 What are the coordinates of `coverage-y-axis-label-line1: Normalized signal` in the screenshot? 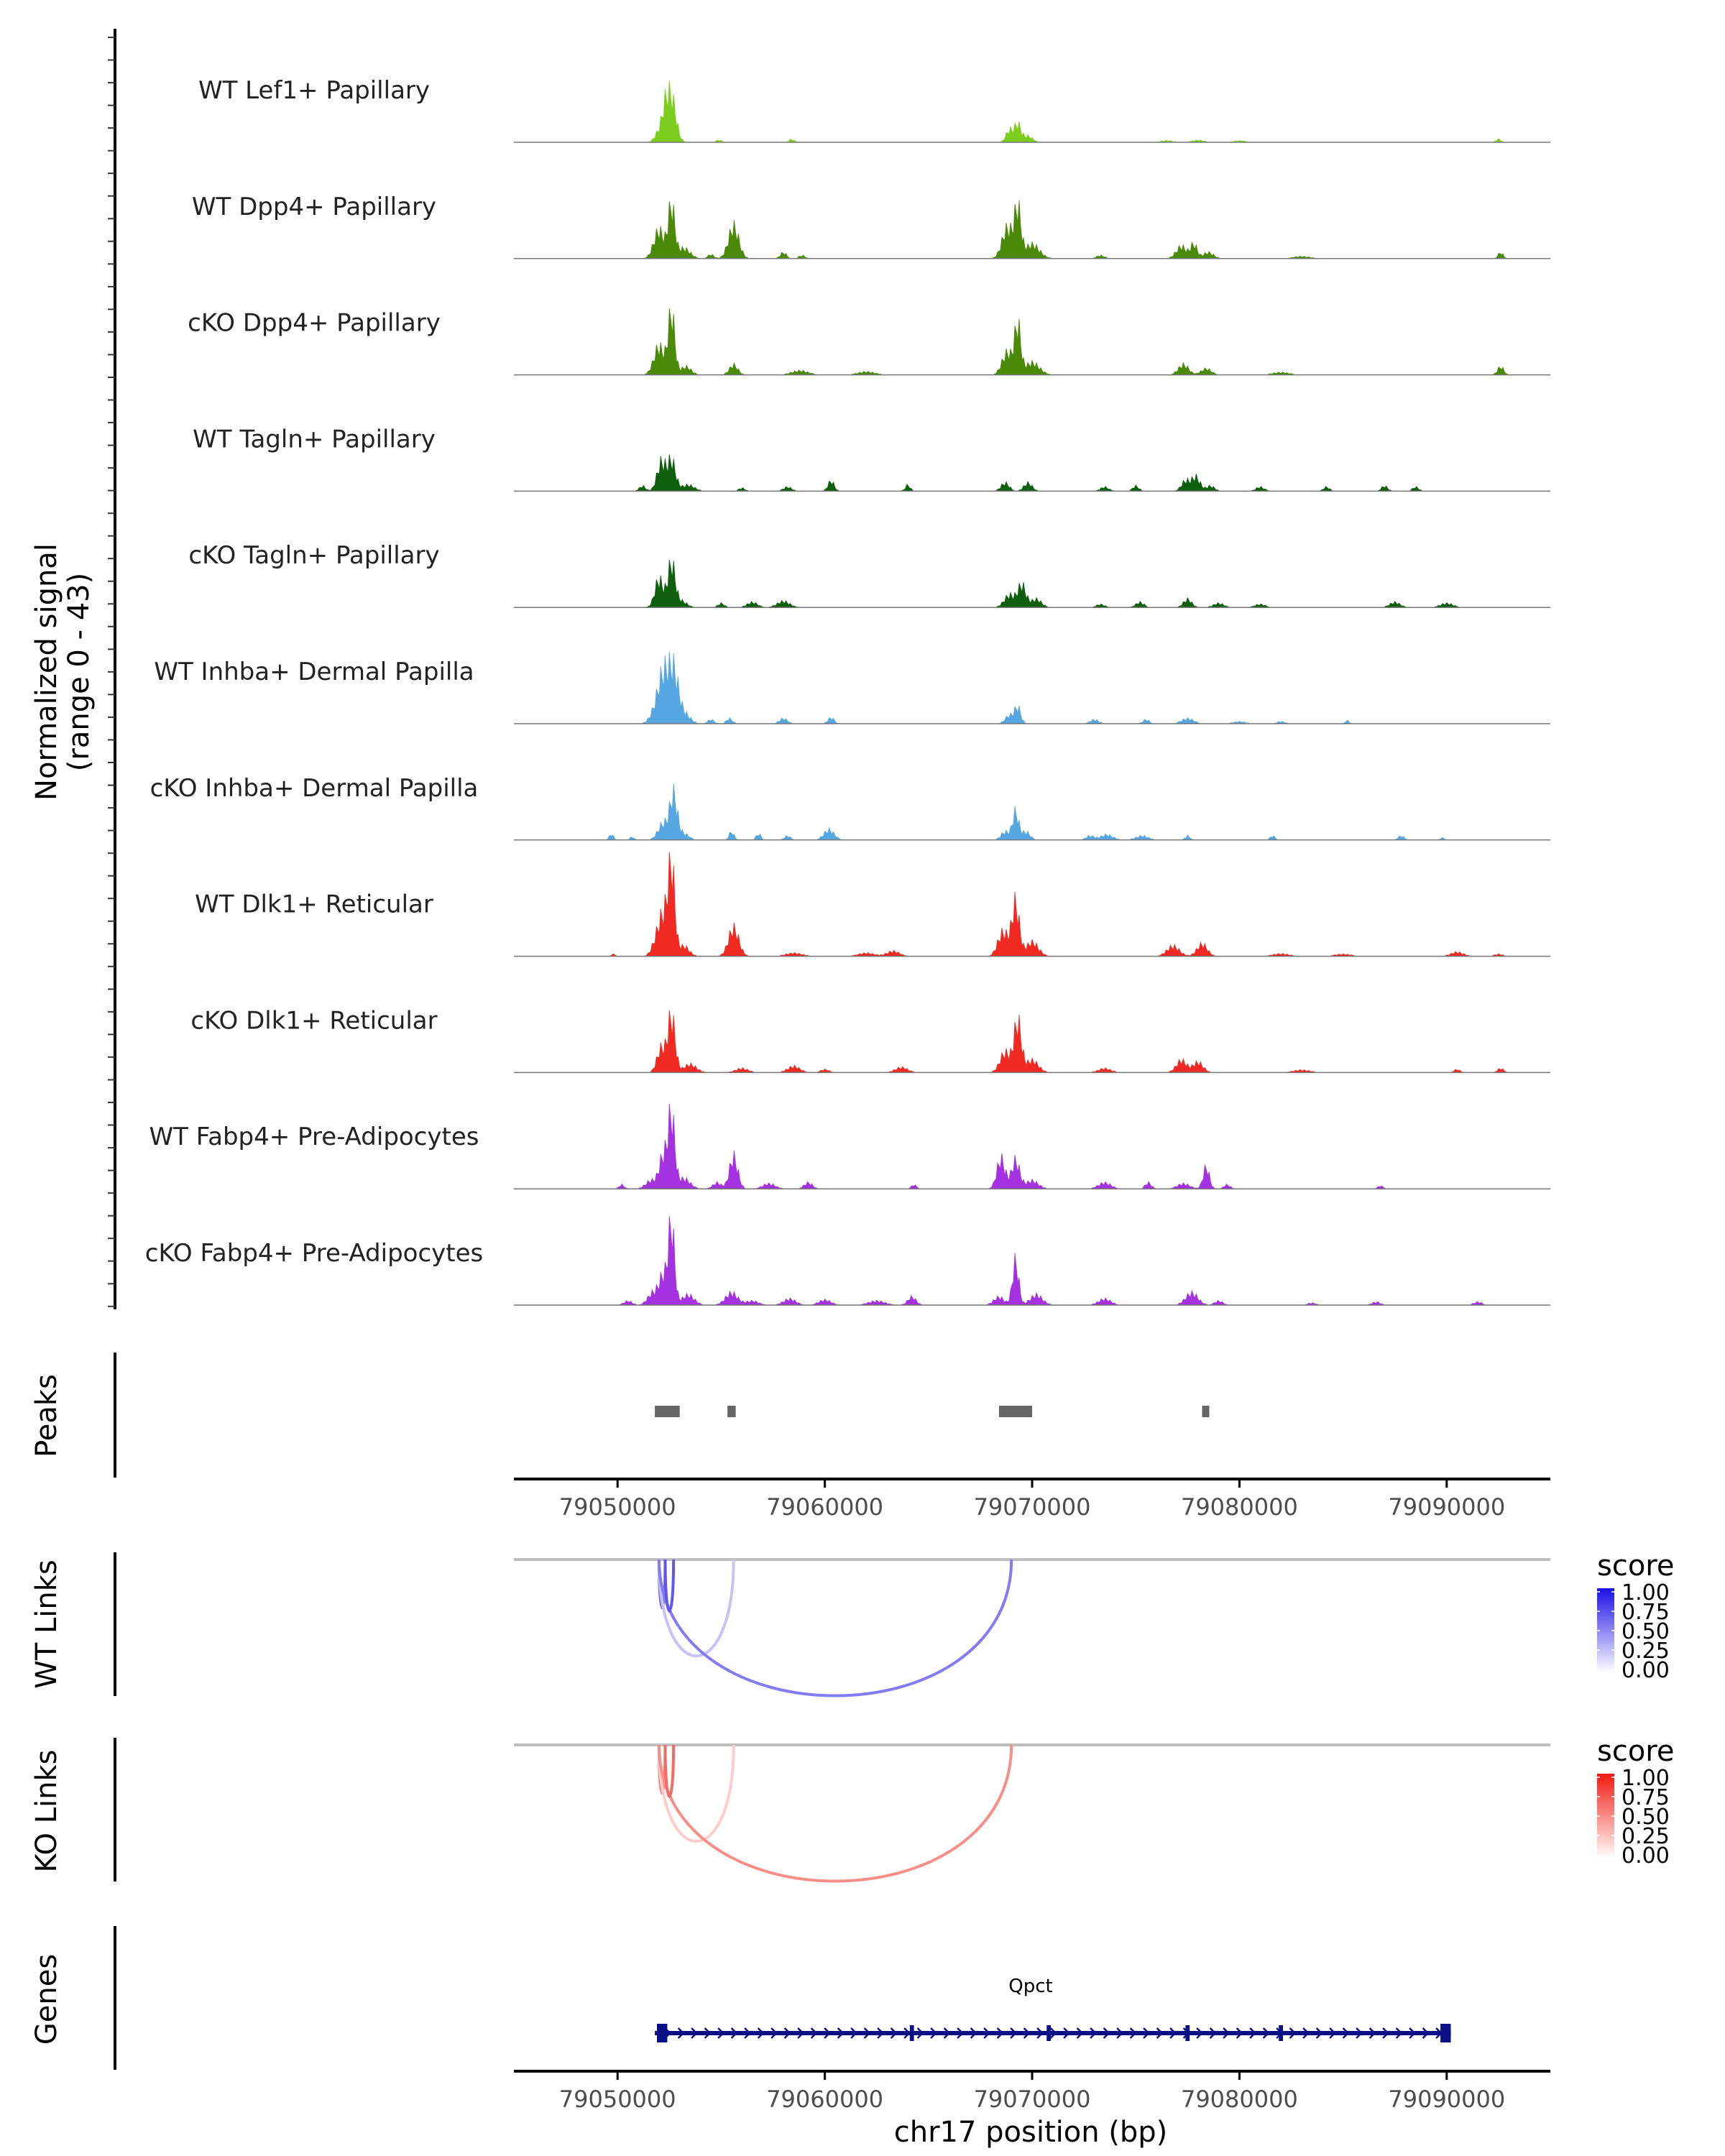 It's located at (46, 672).